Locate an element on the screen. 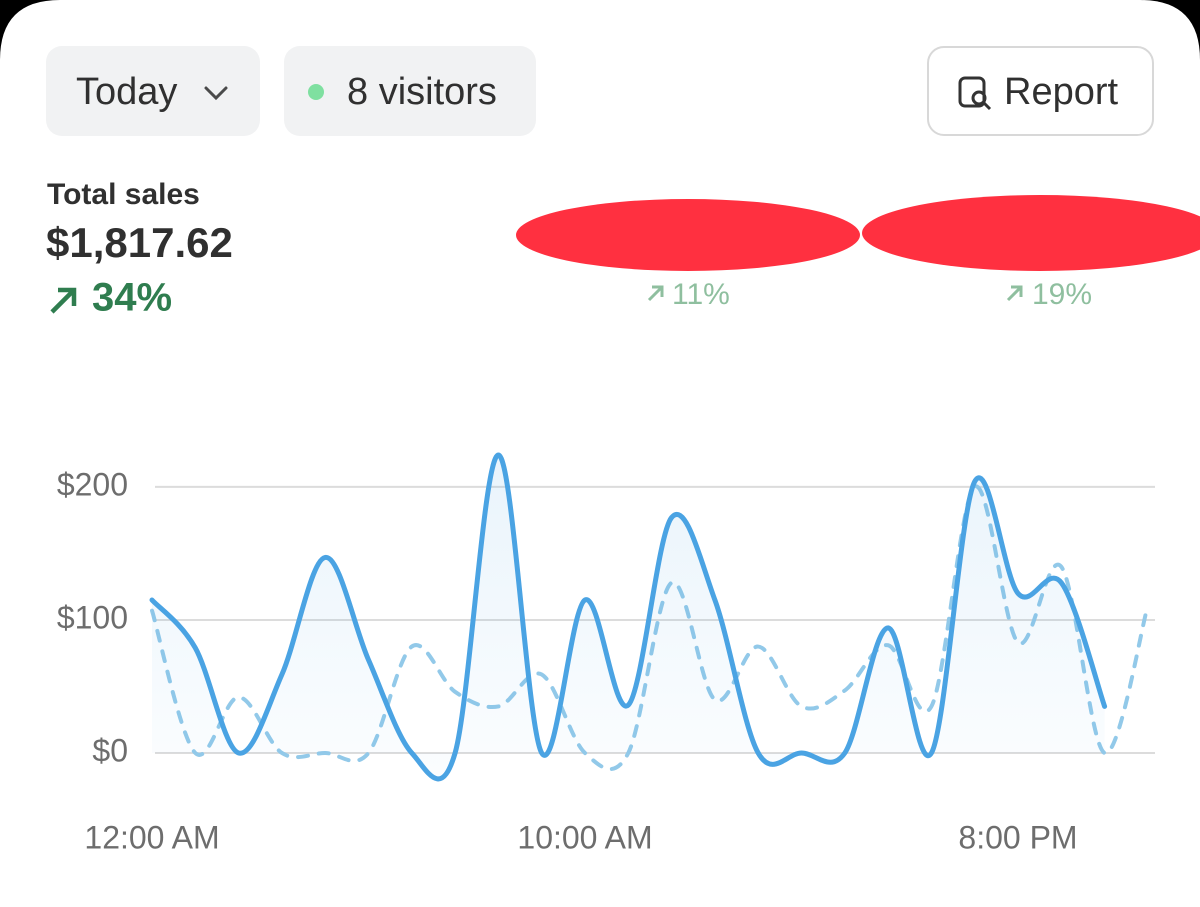 The height and width of the screenshot is (907, 1200). visitors-label: 8 visitors is located at coordinates (422, 92).